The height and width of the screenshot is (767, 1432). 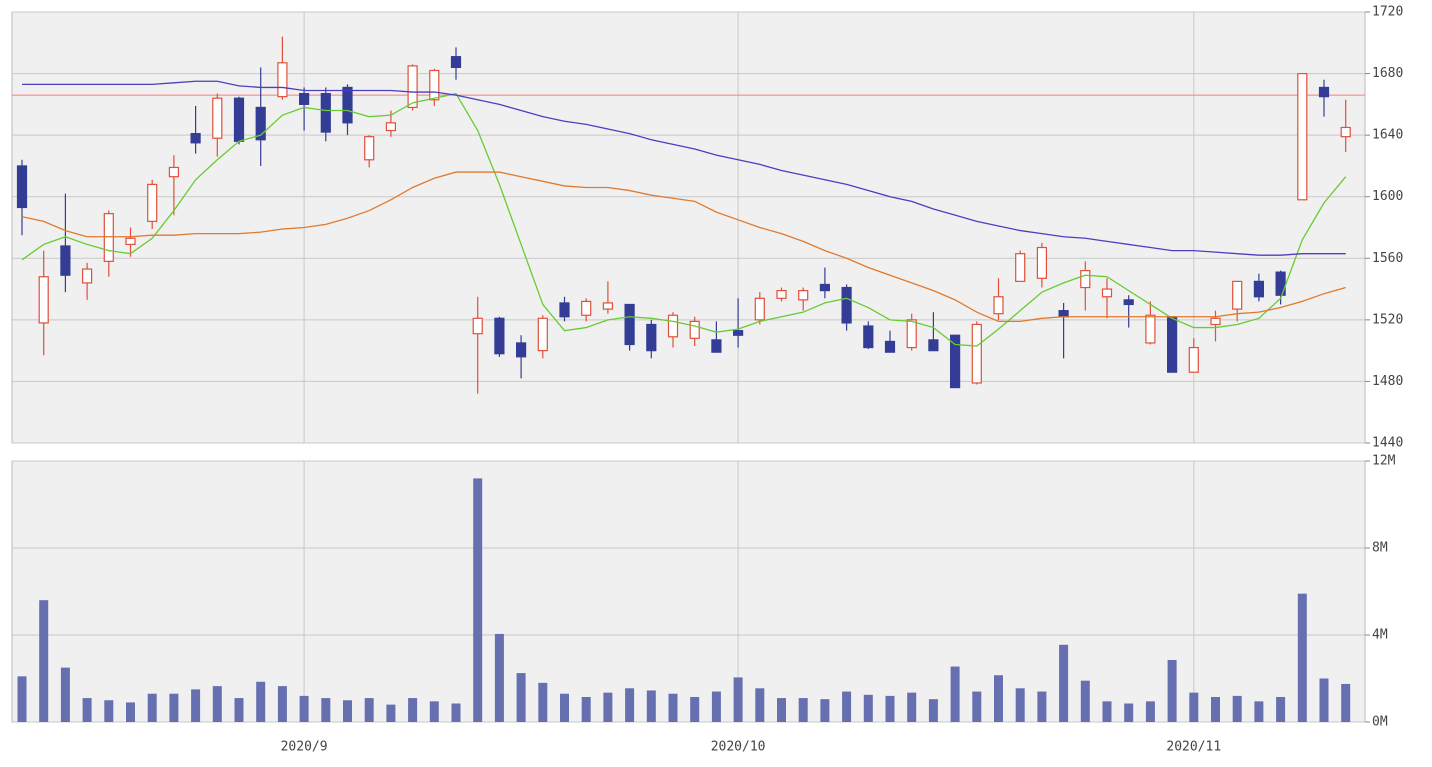 I want to click on y-tick-label: 12M, so click(x=1384, y=461).